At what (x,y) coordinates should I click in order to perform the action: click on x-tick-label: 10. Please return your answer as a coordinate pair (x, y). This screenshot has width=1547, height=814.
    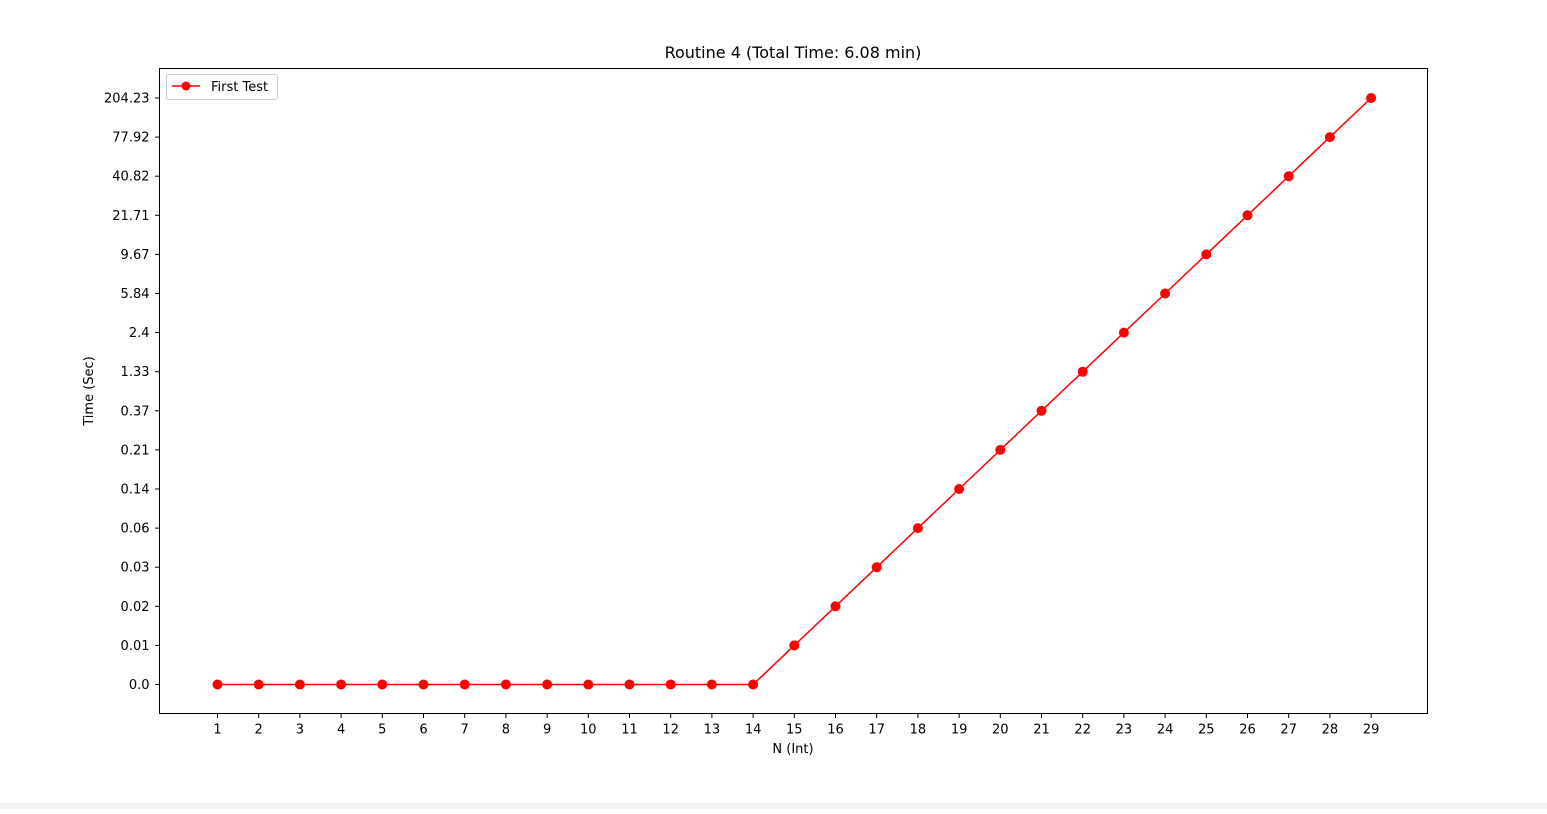
    Looking at the image, I should click on (588, 730).